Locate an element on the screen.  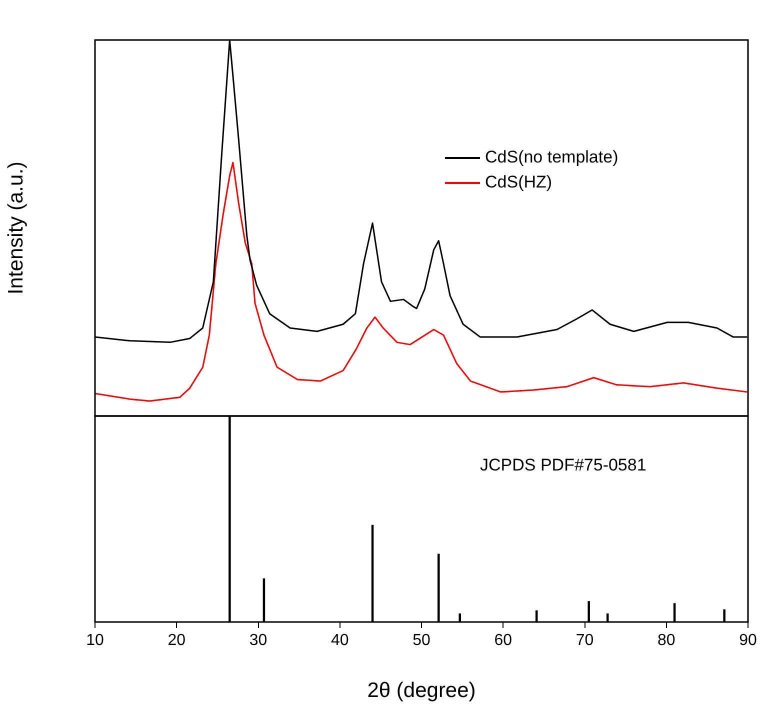
x-tick-label: 90 is located at coordinates (748, 641).